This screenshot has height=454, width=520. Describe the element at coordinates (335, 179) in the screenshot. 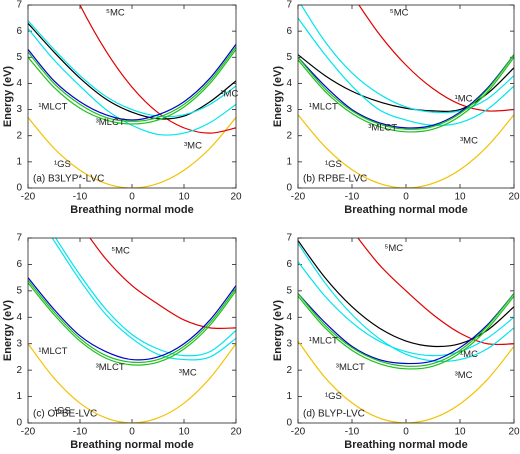

I see `panel-label: (b) RPBE-LVC` at that location.